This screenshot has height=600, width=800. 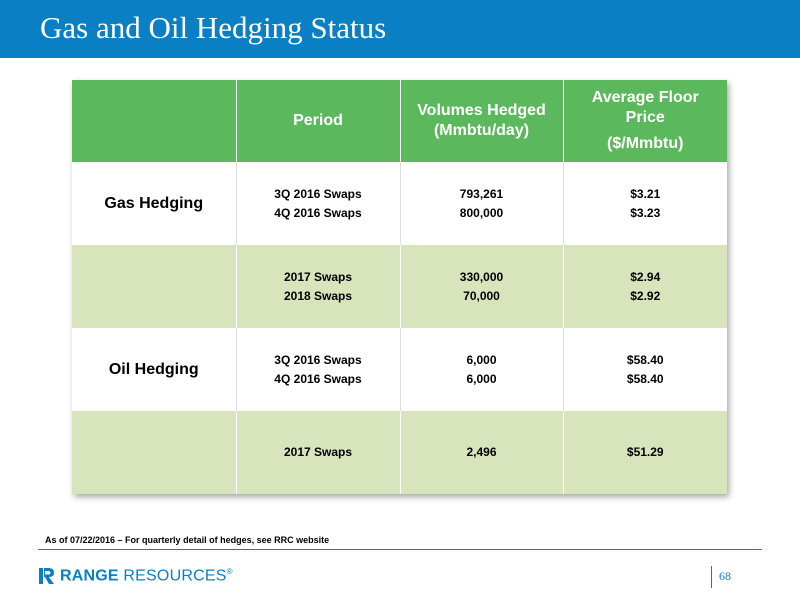 I want to click on period-cell: 2017 Swaps, so click(x=318, y=452).